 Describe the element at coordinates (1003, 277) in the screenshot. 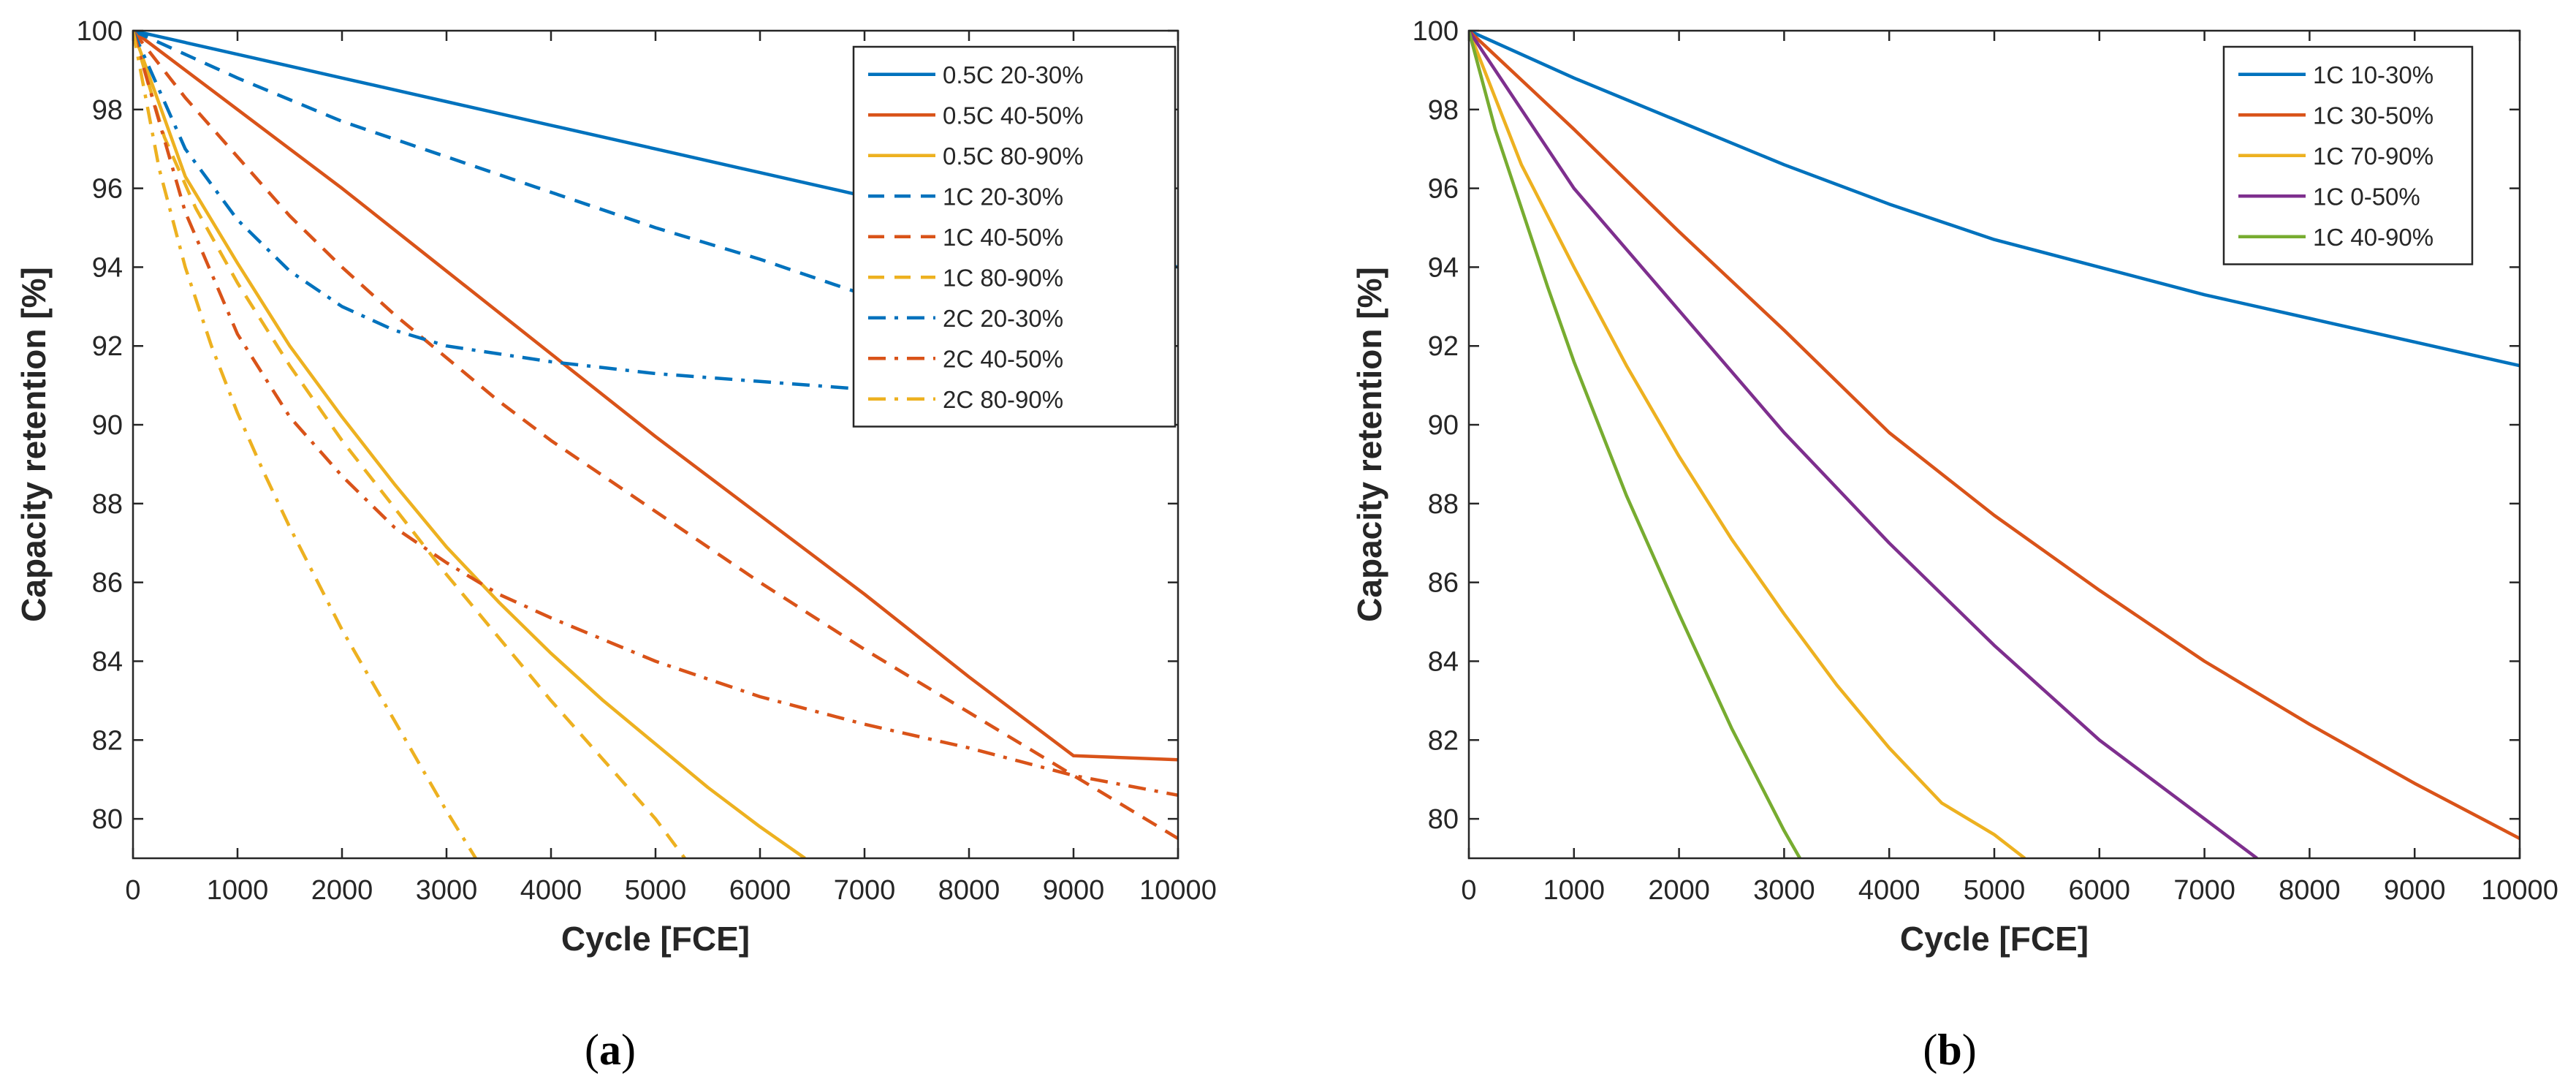

I see `legend-entry: 1C 80-90%` at that location.